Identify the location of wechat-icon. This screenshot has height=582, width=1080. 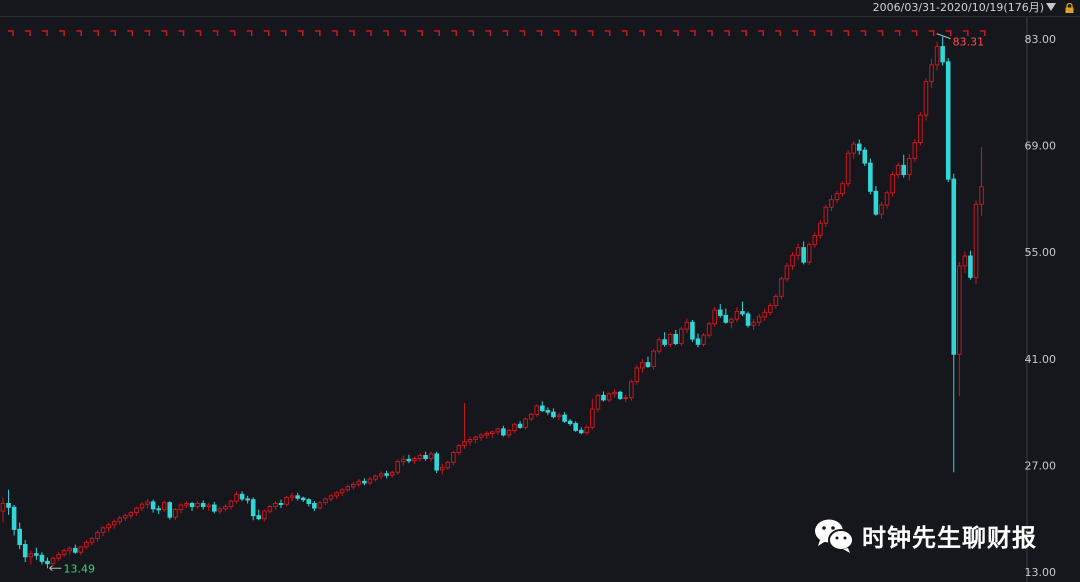
(834, 536).